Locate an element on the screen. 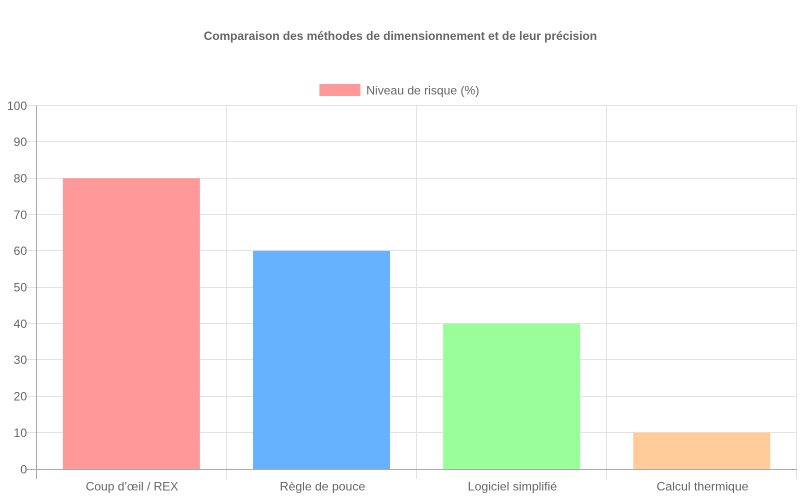  svg-text: Coup d’œil / REX is located at coordinates (132, 486).